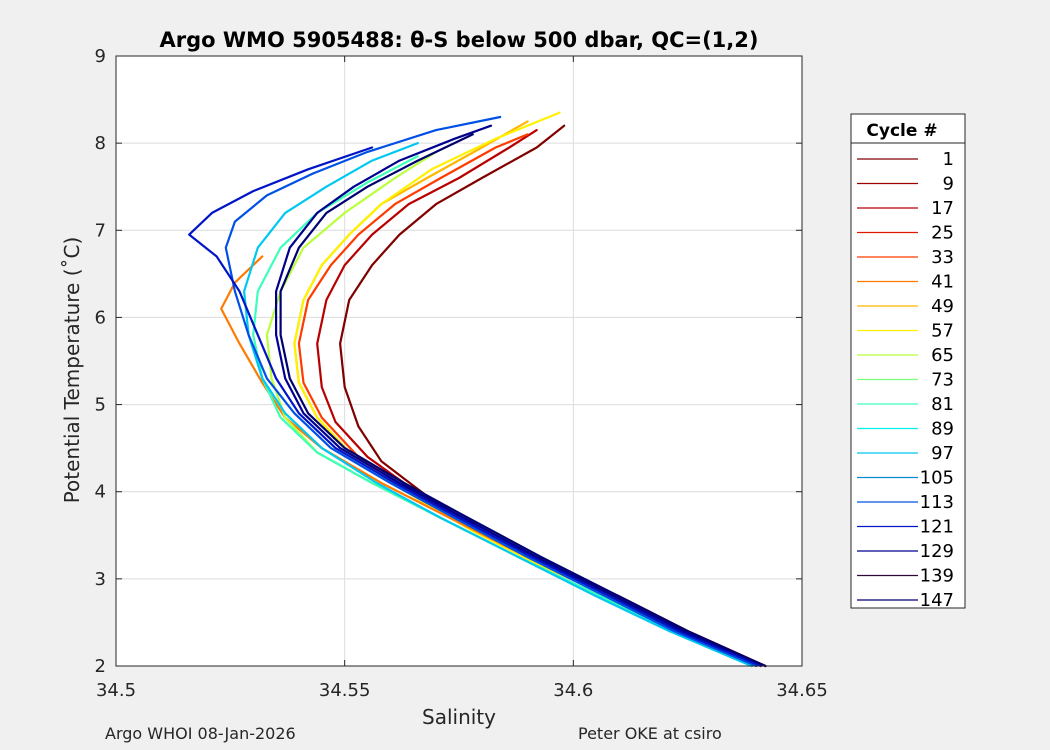  I want to click on legend-label: 17, so click(942, 208).